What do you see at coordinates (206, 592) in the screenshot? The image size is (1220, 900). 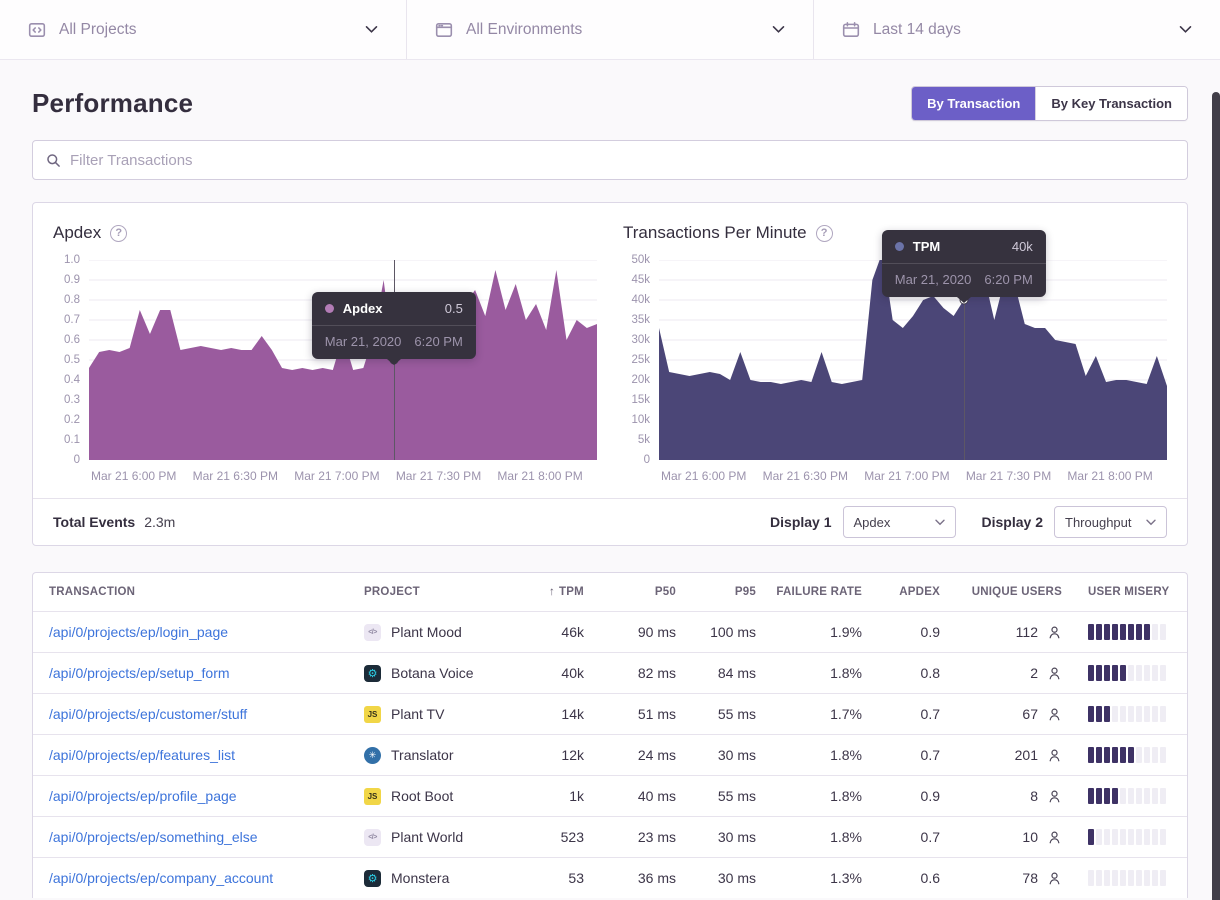 I see `column-header-transaction: TRANSACTION` at bounding box center [206, 592].